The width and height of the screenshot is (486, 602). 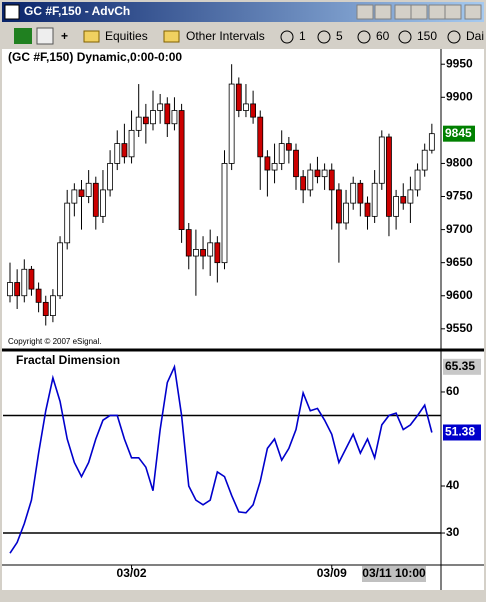 What do you see at coordinates (475, 36) in the screenshot?
I see `toolbar-button: Dai` at bounding box center [475, 36].